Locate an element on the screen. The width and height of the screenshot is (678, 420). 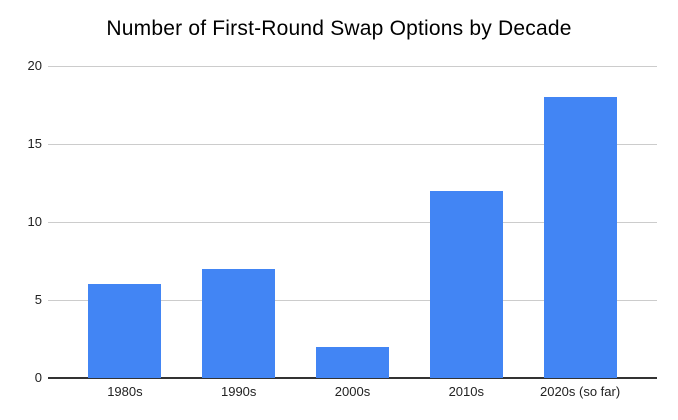
x-axis: 1980s 1990s 2000s 2010s 2020s (so far) is located at coordinates (352, 391).